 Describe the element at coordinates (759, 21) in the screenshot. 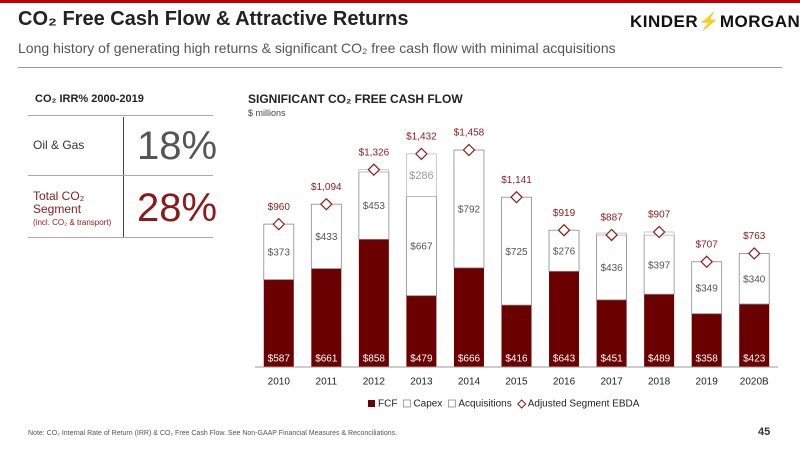

I see `logo-text: MORGAN` at that location.